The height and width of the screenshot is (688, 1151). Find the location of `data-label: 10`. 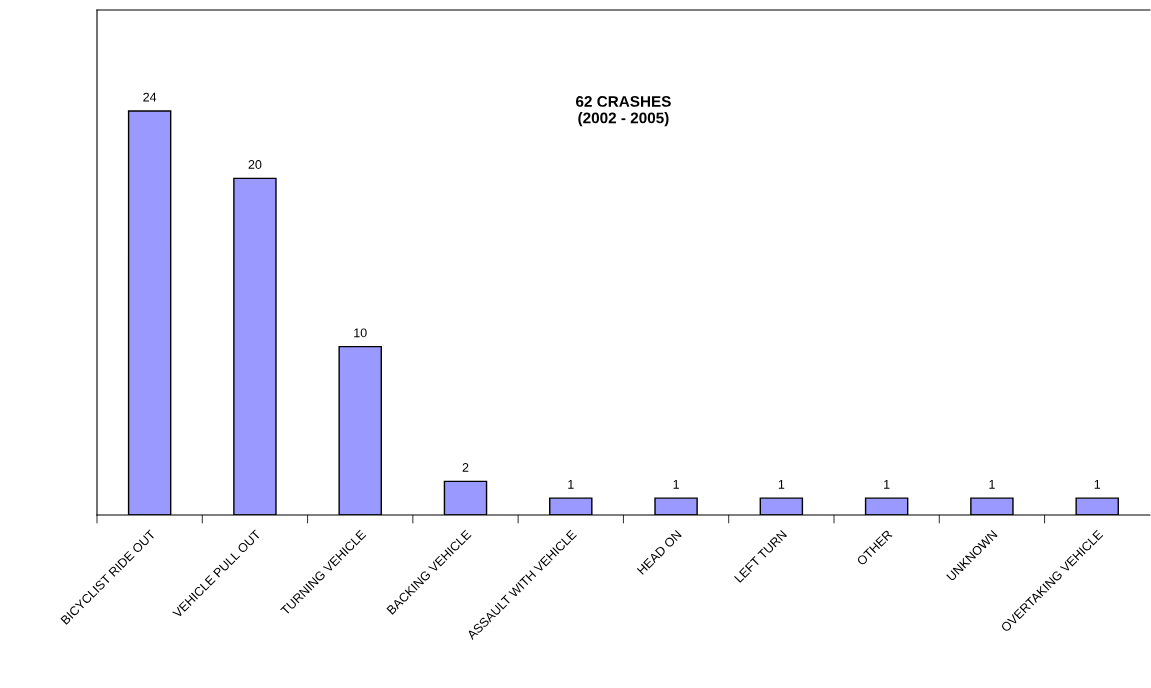

data-label: 10 is located at coordinates (360, 333).